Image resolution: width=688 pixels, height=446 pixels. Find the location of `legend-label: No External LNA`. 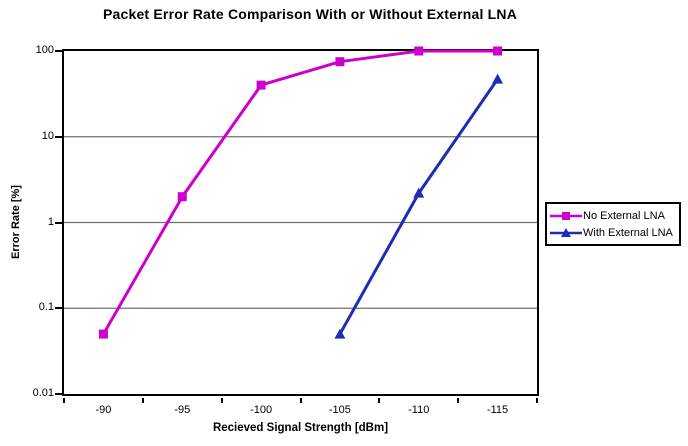

legend-label: No External LNA is located at coordinates (624, 215).